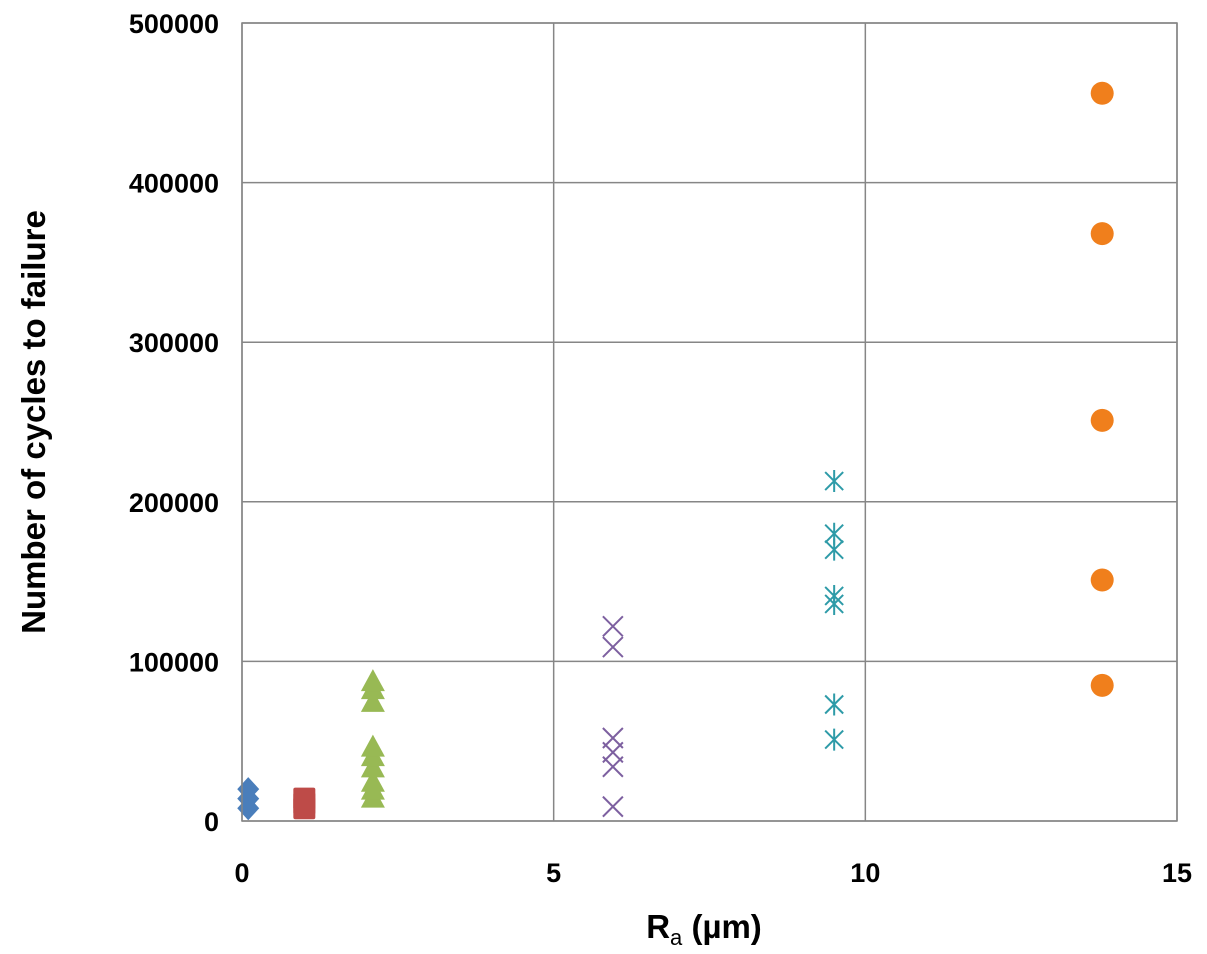 The height and width of the screenshot is (954, 1207). I want to click on y-axis-title: Number of cycles to failure, so click(33, 422).